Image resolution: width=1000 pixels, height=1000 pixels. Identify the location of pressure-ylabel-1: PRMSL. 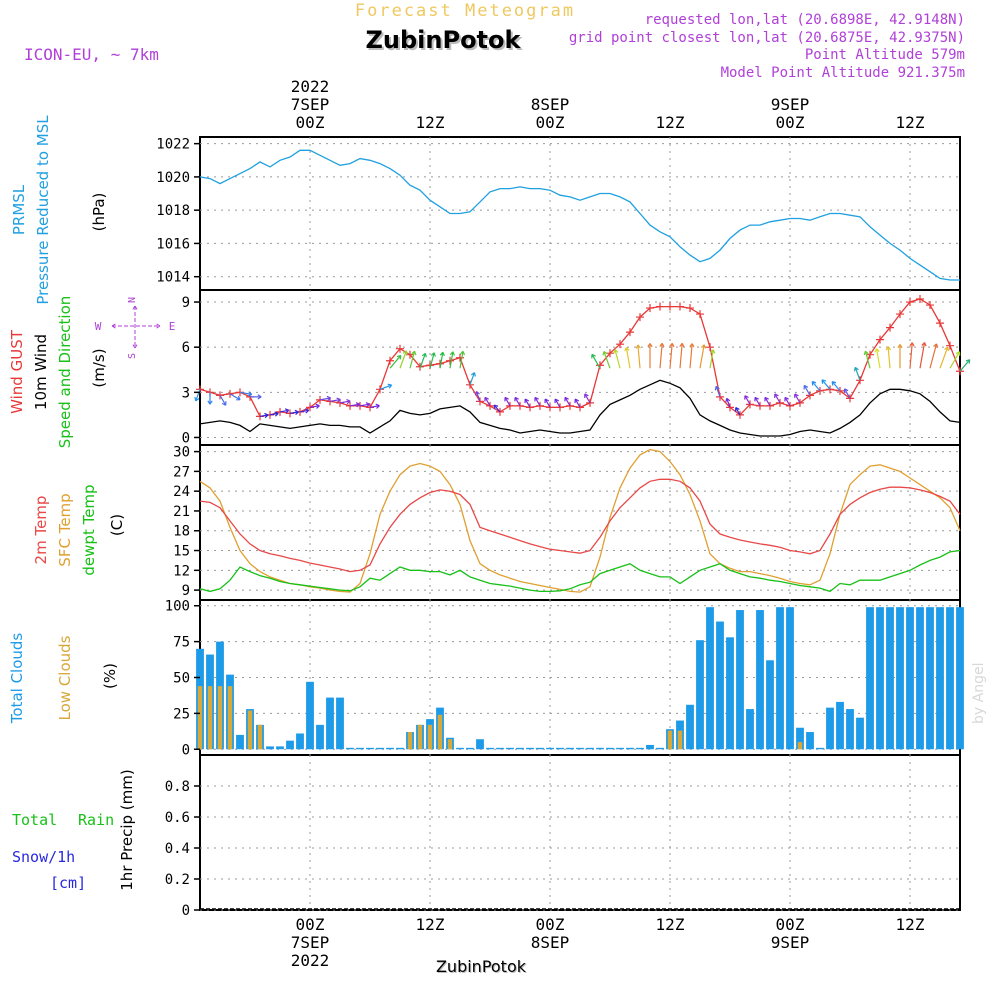
(19, 209).